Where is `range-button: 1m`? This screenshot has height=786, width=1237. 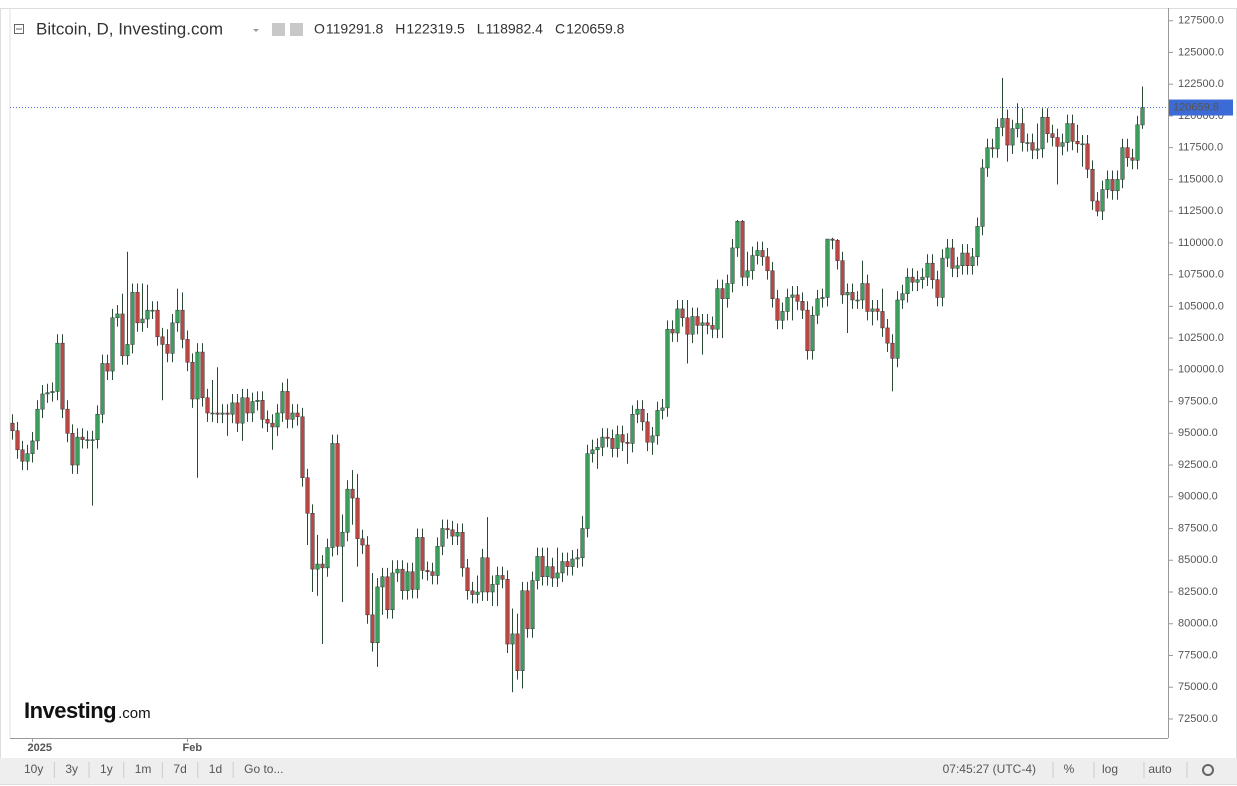
range-button: 1m is located at coordinates (143, 769).